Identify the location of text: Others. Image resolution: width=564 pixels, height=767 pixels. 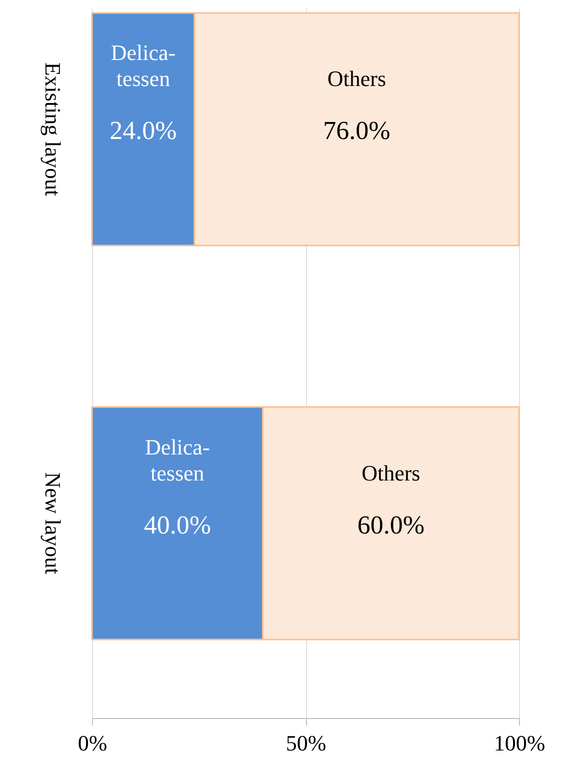
(356, 79).